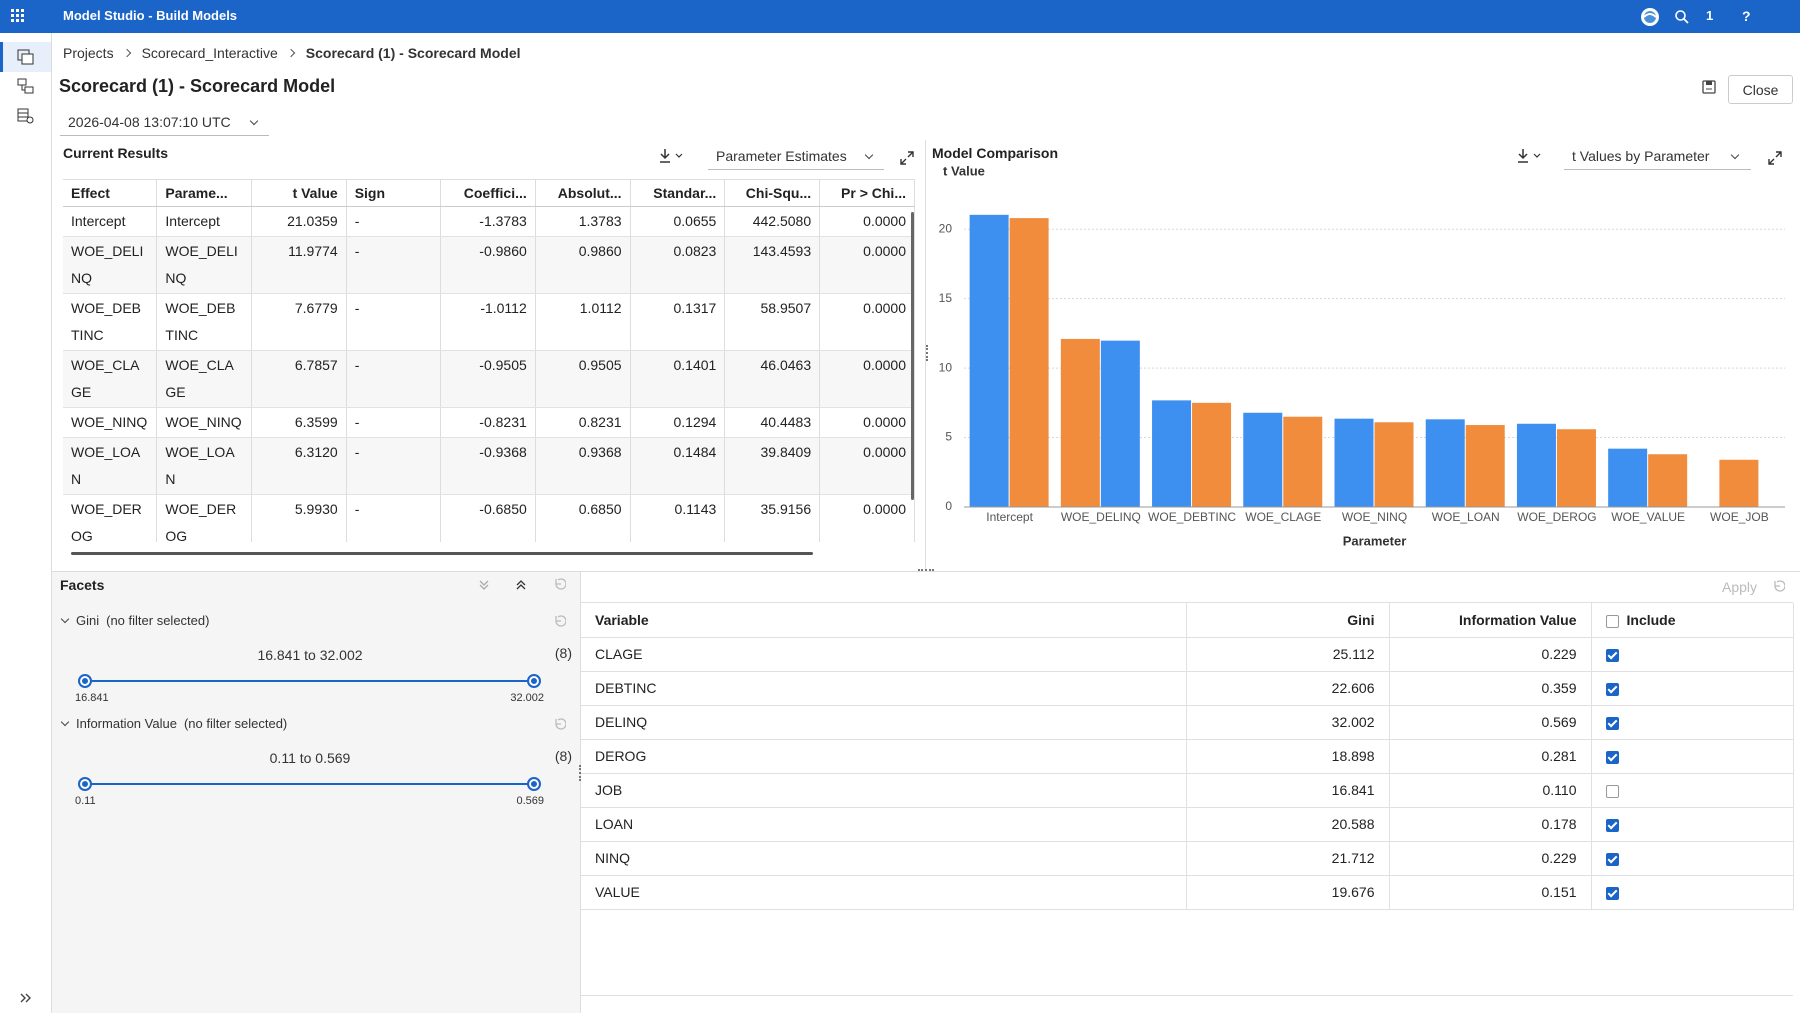 The image size is (1800, 1013). Describe the element at coordinates (946, 367) in the screenshot. I see `y-tick-label: 10` at that location.